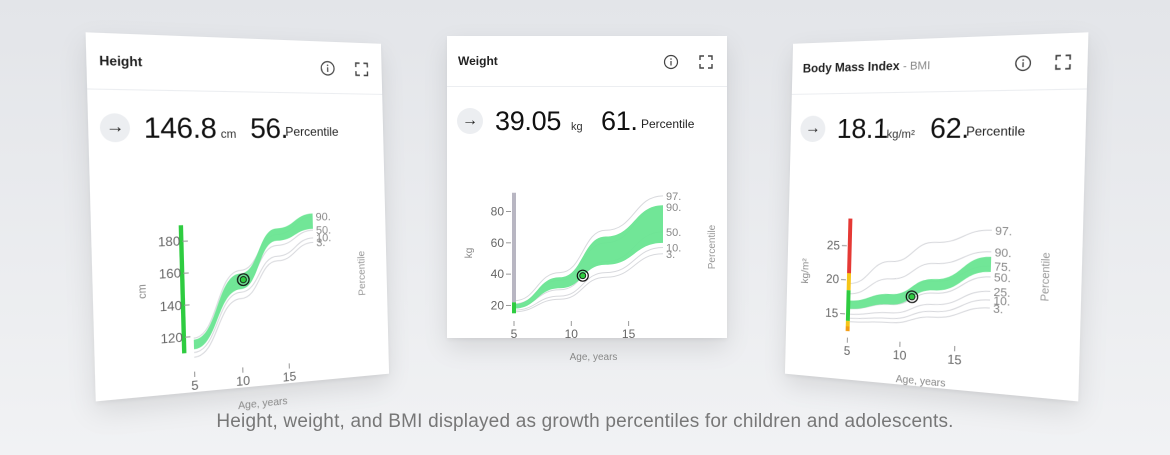 The height and width of the screenshot is (455, 1170). Describe the element at coordinates (831, 313) in the screenshot. I see `y-tick-label: 15` at that location.